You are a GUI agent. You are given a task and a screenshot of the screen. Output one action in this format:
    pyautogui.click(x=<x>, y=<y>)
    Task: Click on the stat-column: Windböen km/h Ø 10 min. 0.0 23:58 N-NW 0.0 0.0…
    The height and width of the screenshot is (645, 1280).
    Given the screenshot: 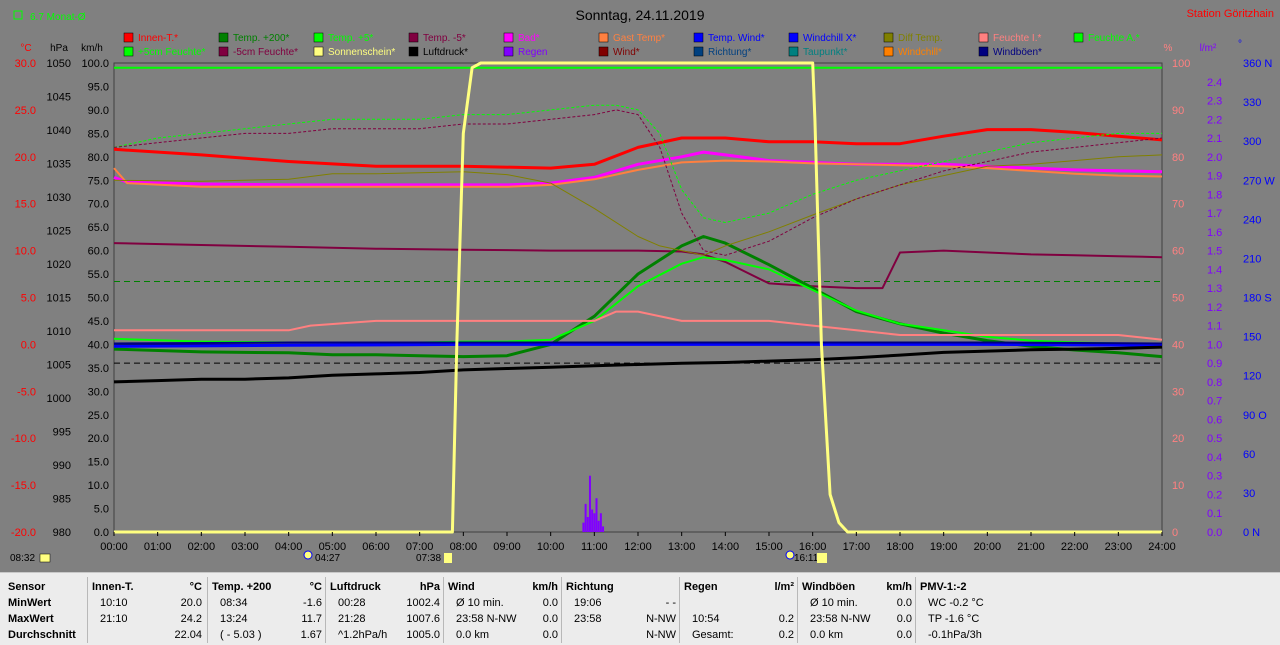 What is the action you would take?
    pyautogui.click(x=857, y=611)
    